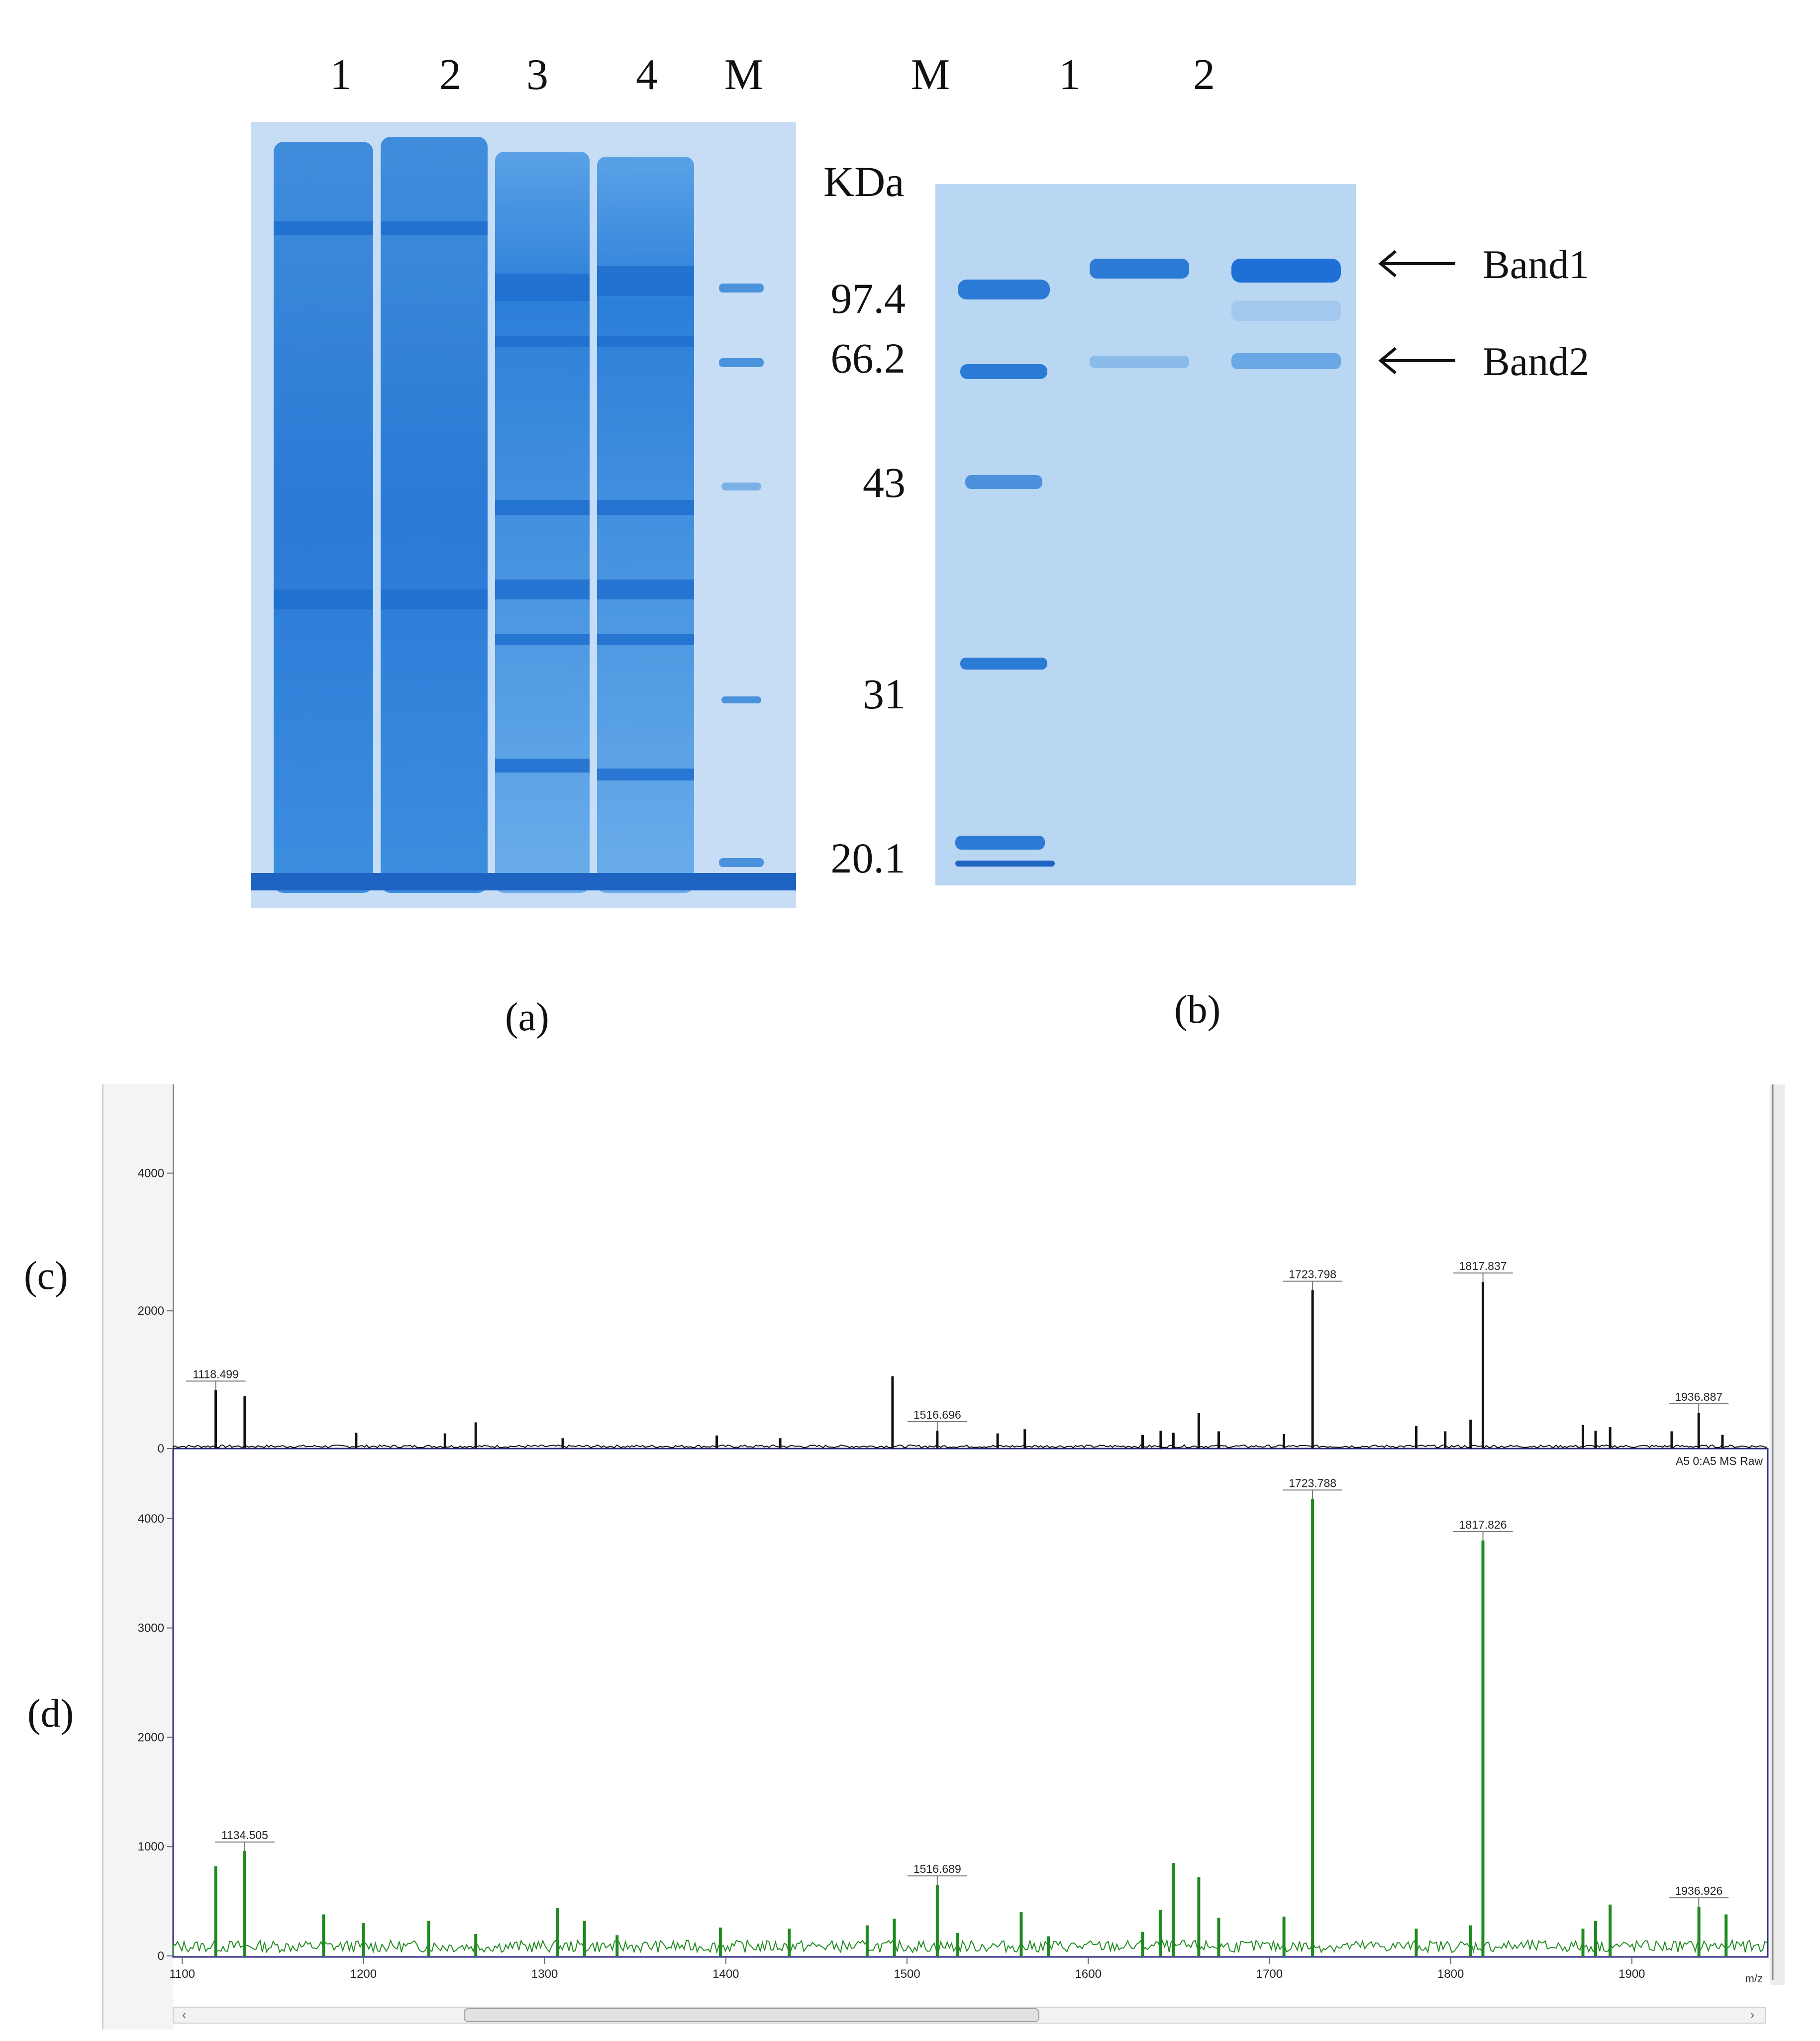 The height and width of the screenshot is (2041, 1820). I want to click on x-tick-label: 1600, so click(1088, 1974).